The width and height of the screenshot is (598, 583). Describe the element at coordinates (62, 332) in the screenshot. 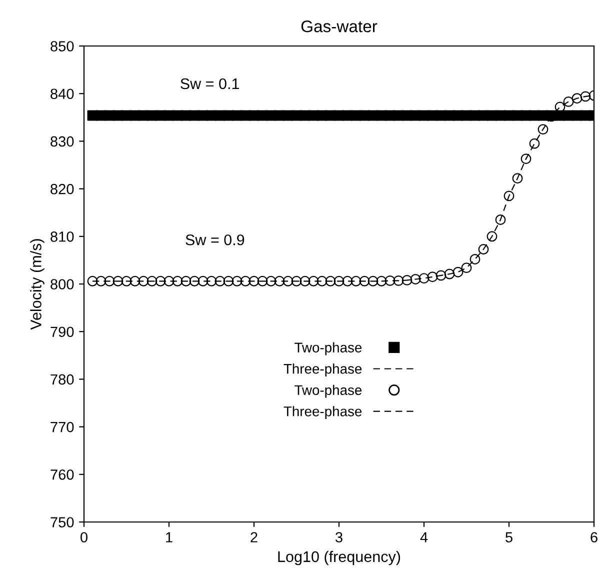

I see `y-tick-label: 790` at that location.